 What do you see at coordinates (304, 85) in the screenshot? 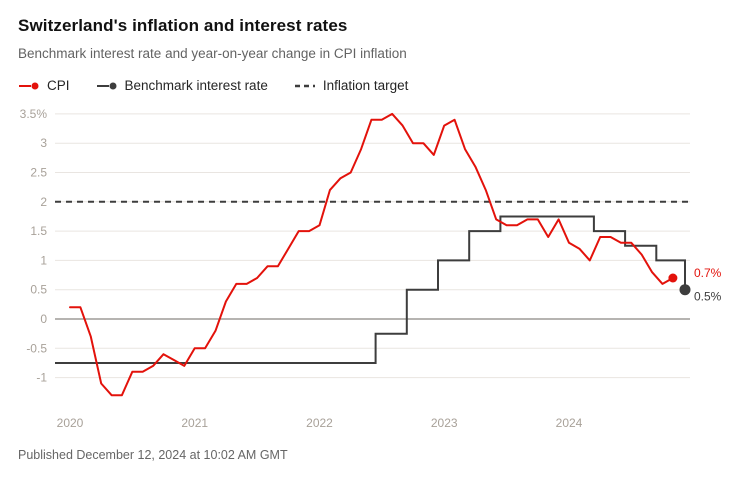
I see `inflation-target-dash-icon` at bounding box center [304, 85].